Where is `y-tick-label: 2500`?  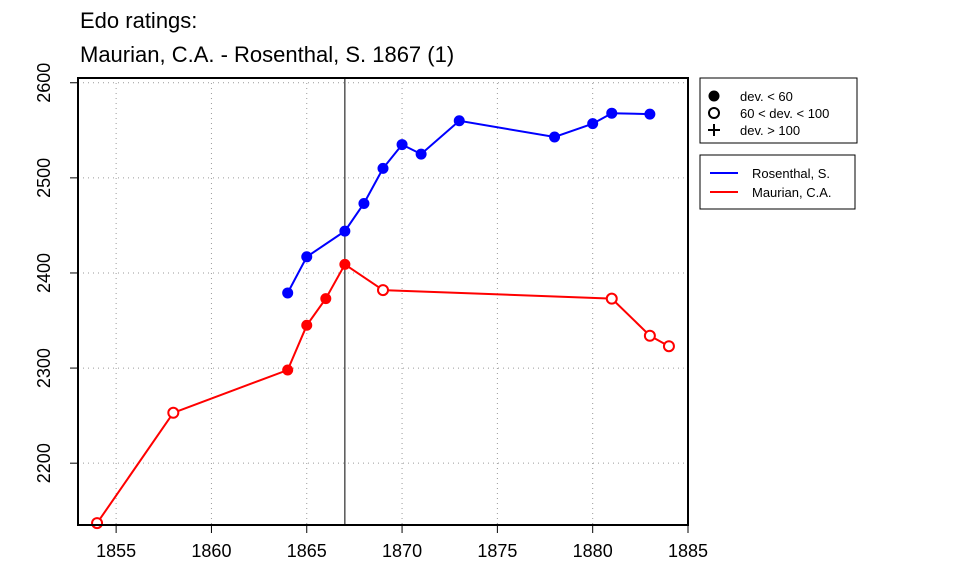
y-tick-label: 2500 is located at coordinates (44, 178).